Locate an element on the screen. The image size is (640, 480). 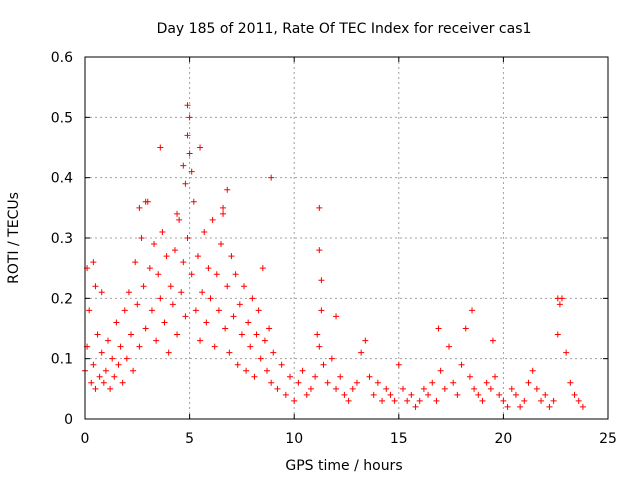
y-axis-label: ROTI / TECUs is located at coordinates (14, 238).